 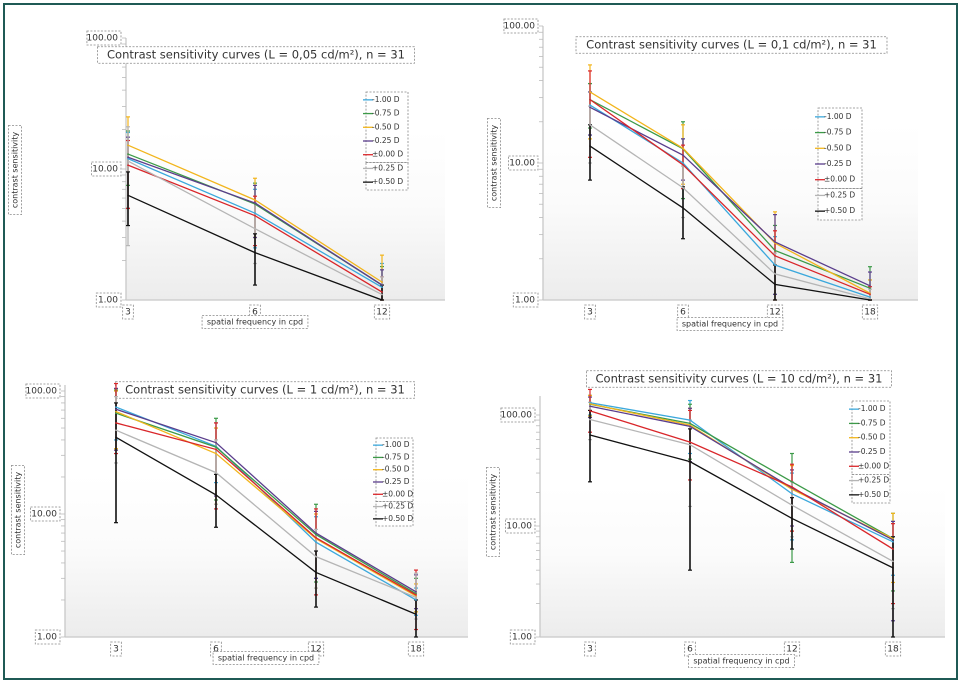 What do you see at coordinates (381, 313) in the screenshot?
I see `x-tick-label: 12` at bounding box center [381, 313].